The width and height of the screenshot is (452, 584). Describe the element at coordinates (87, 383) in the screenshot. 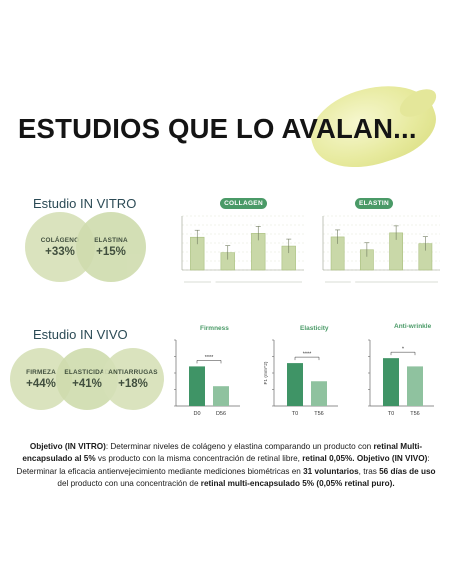

I see `venn-value-elasticity: +41%` at that location.